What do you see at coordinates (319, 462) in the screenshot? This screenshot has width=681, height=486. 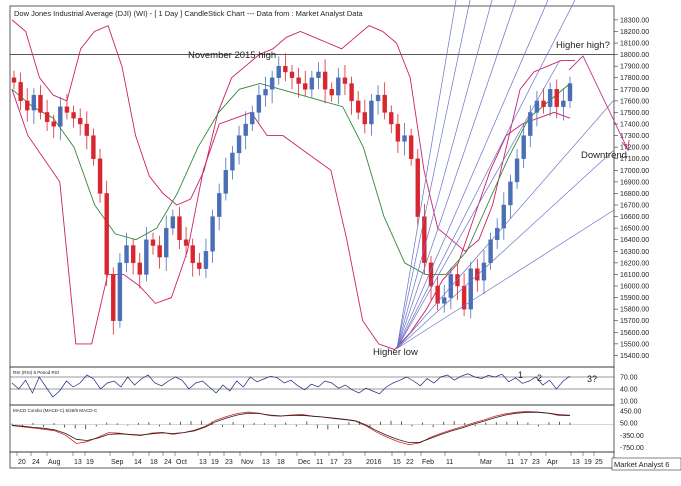 I see `date-axis-label: 11` at bounding box center [319, 462].